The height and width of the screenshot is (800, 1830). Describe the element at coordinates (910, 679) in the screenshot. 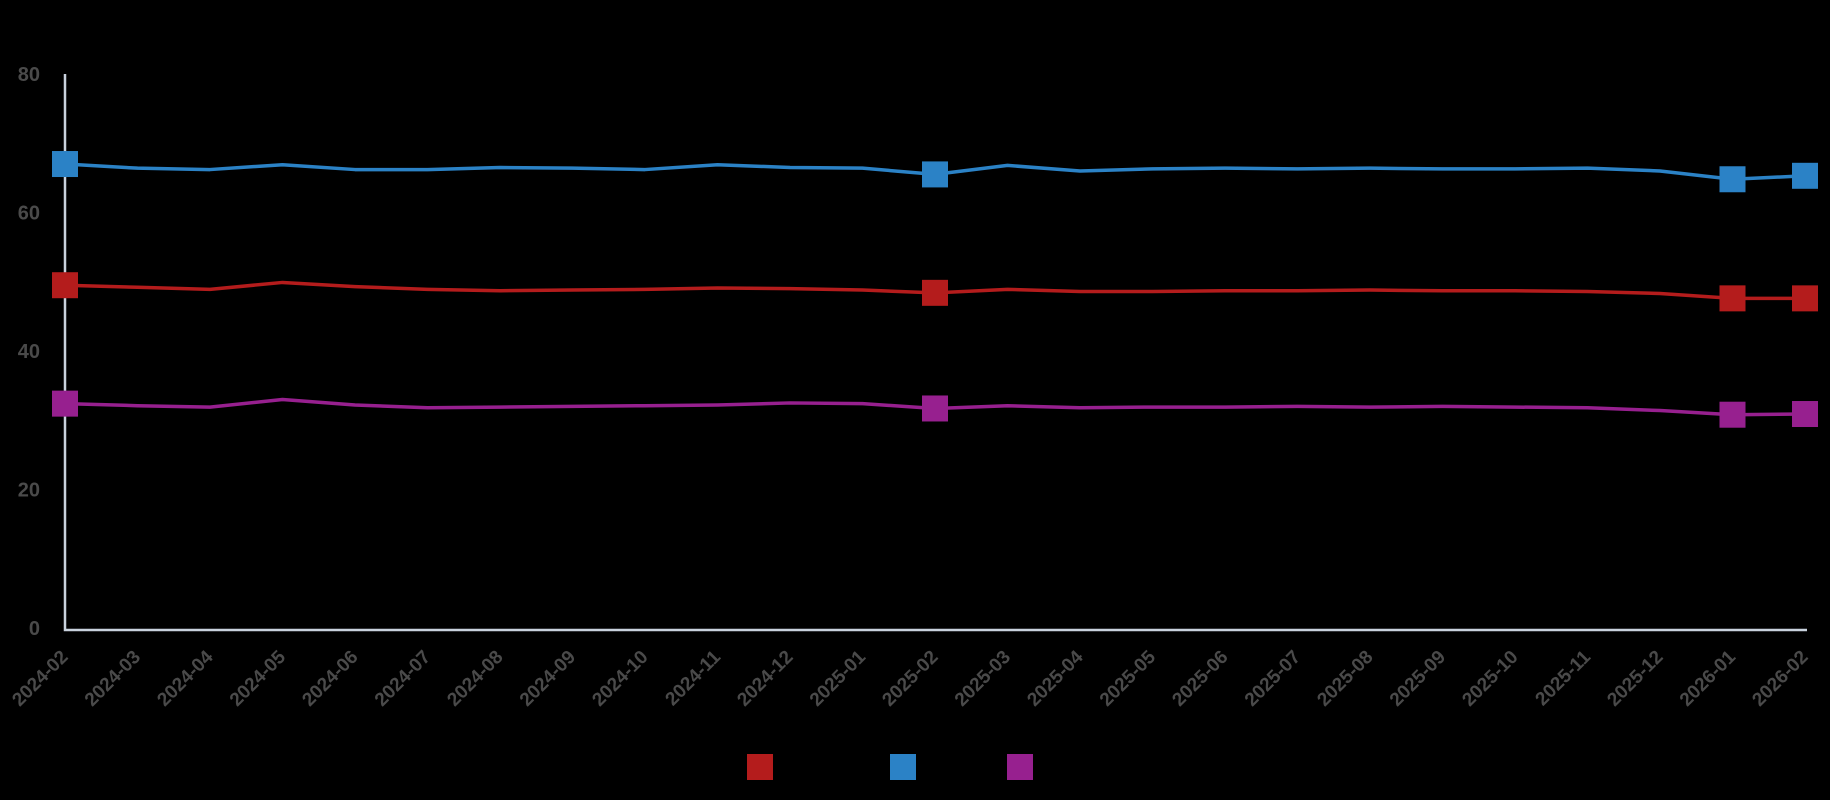

I see `x-axis-tick-label: 2025-02` at that location.